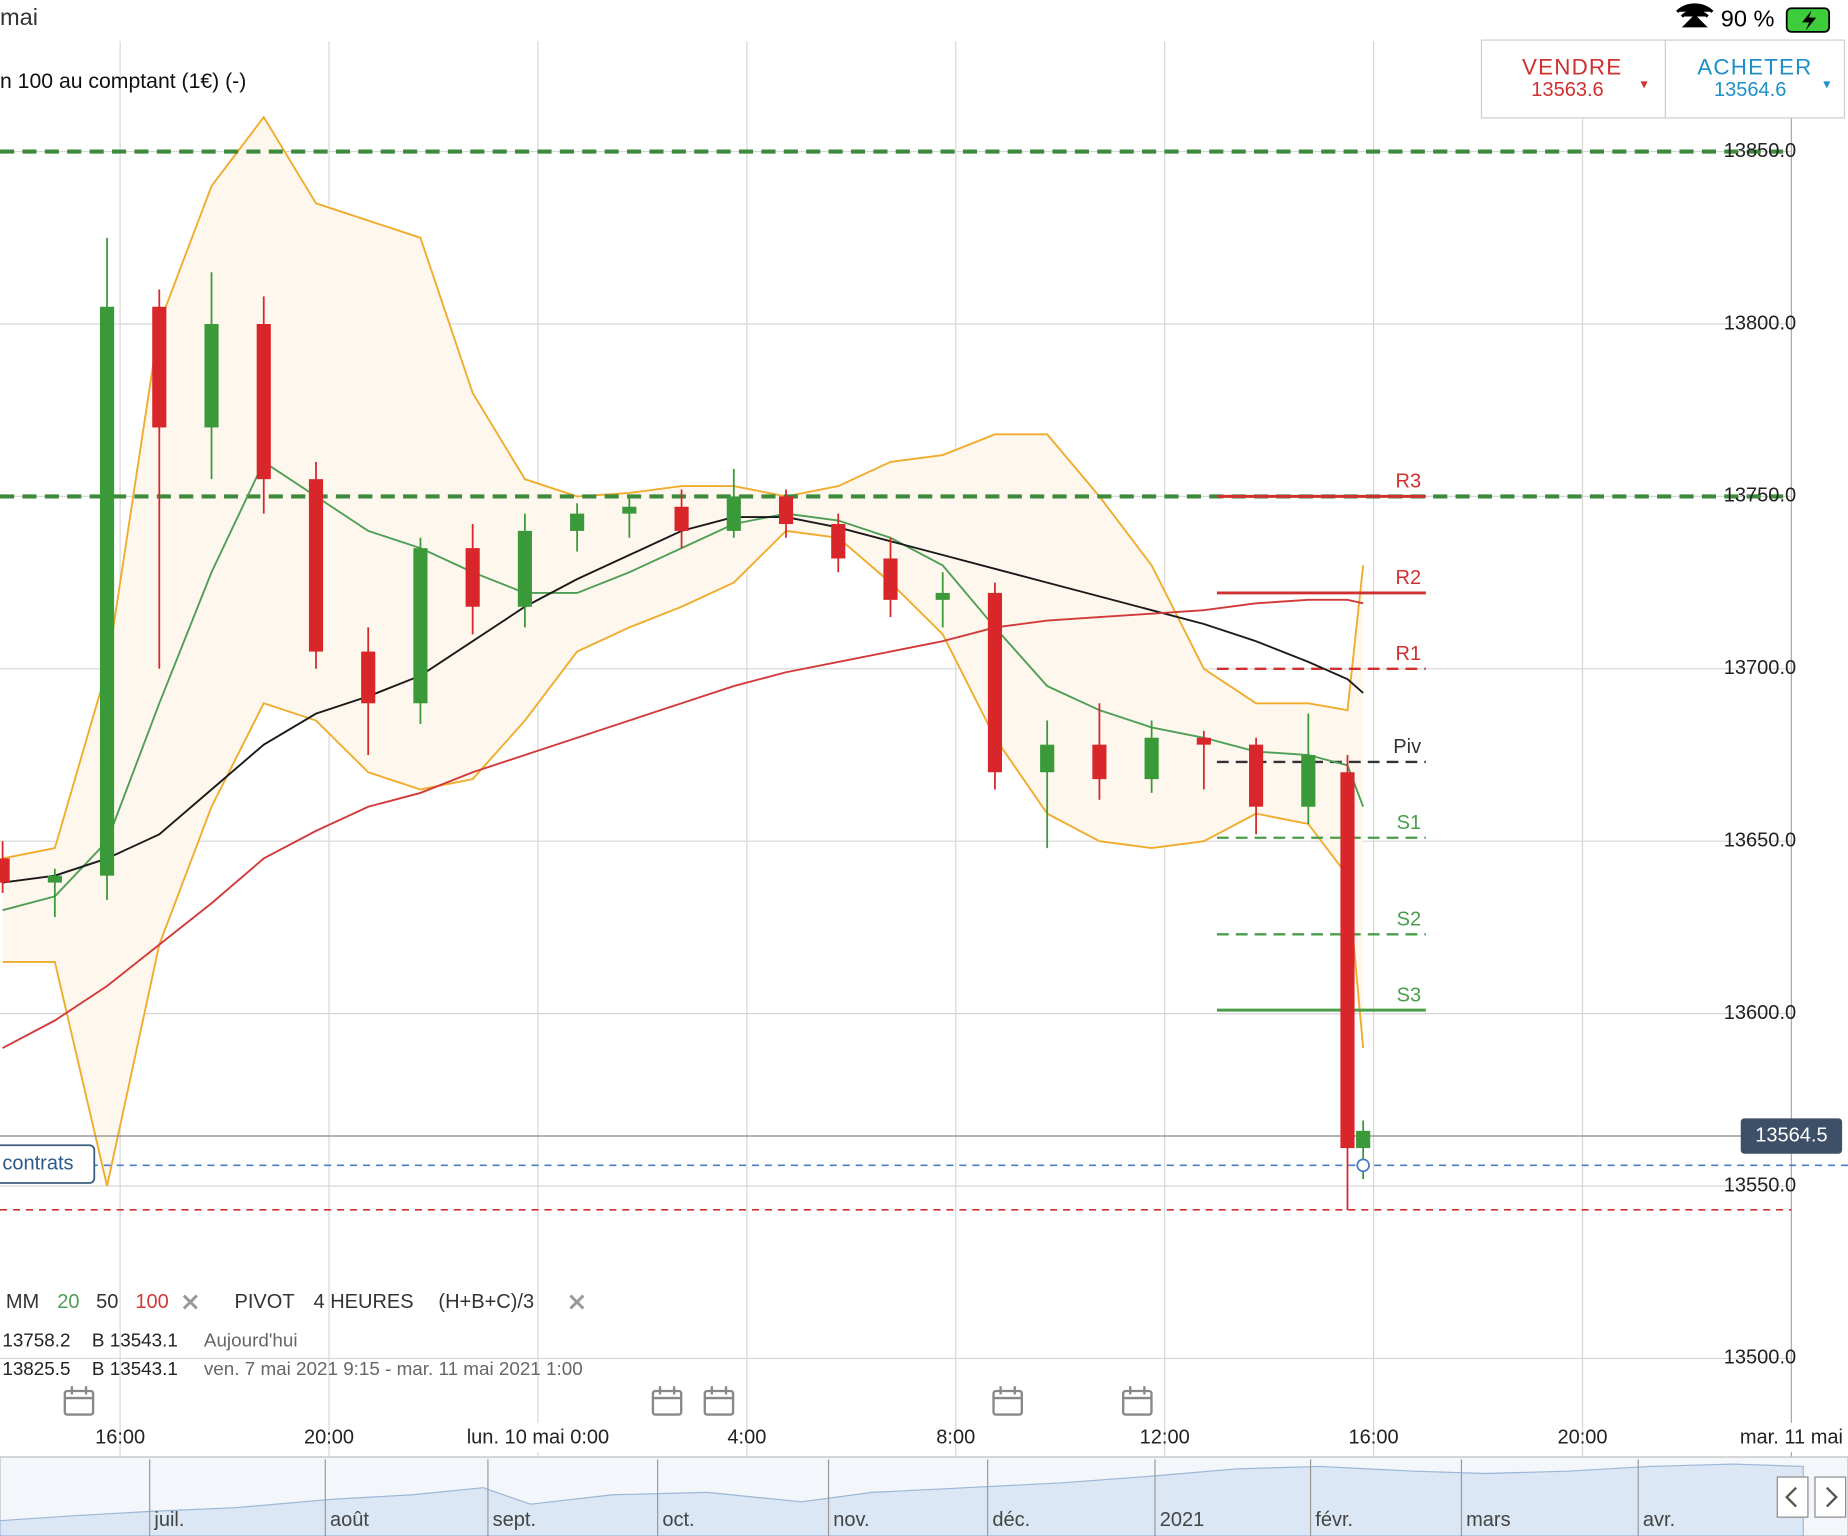 This screenshot has height=1536, width=1848. Describe the element at coordinates (1409, 823) in the screenshot. I see `pivot-label: S1` at that location.